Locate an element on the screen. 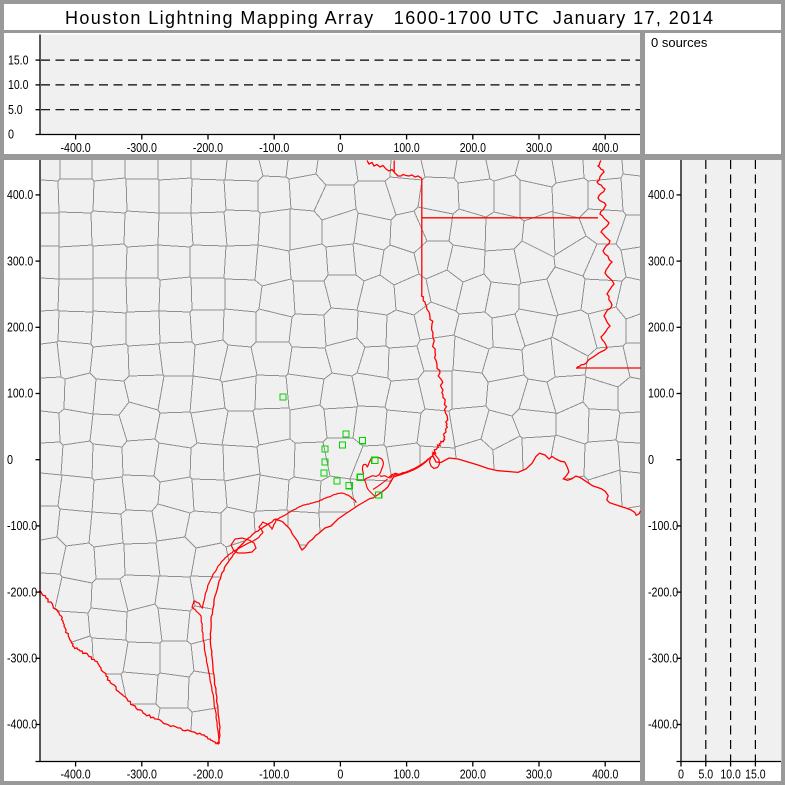  svg-text: 0 sources is located at coordinates (679, 42).